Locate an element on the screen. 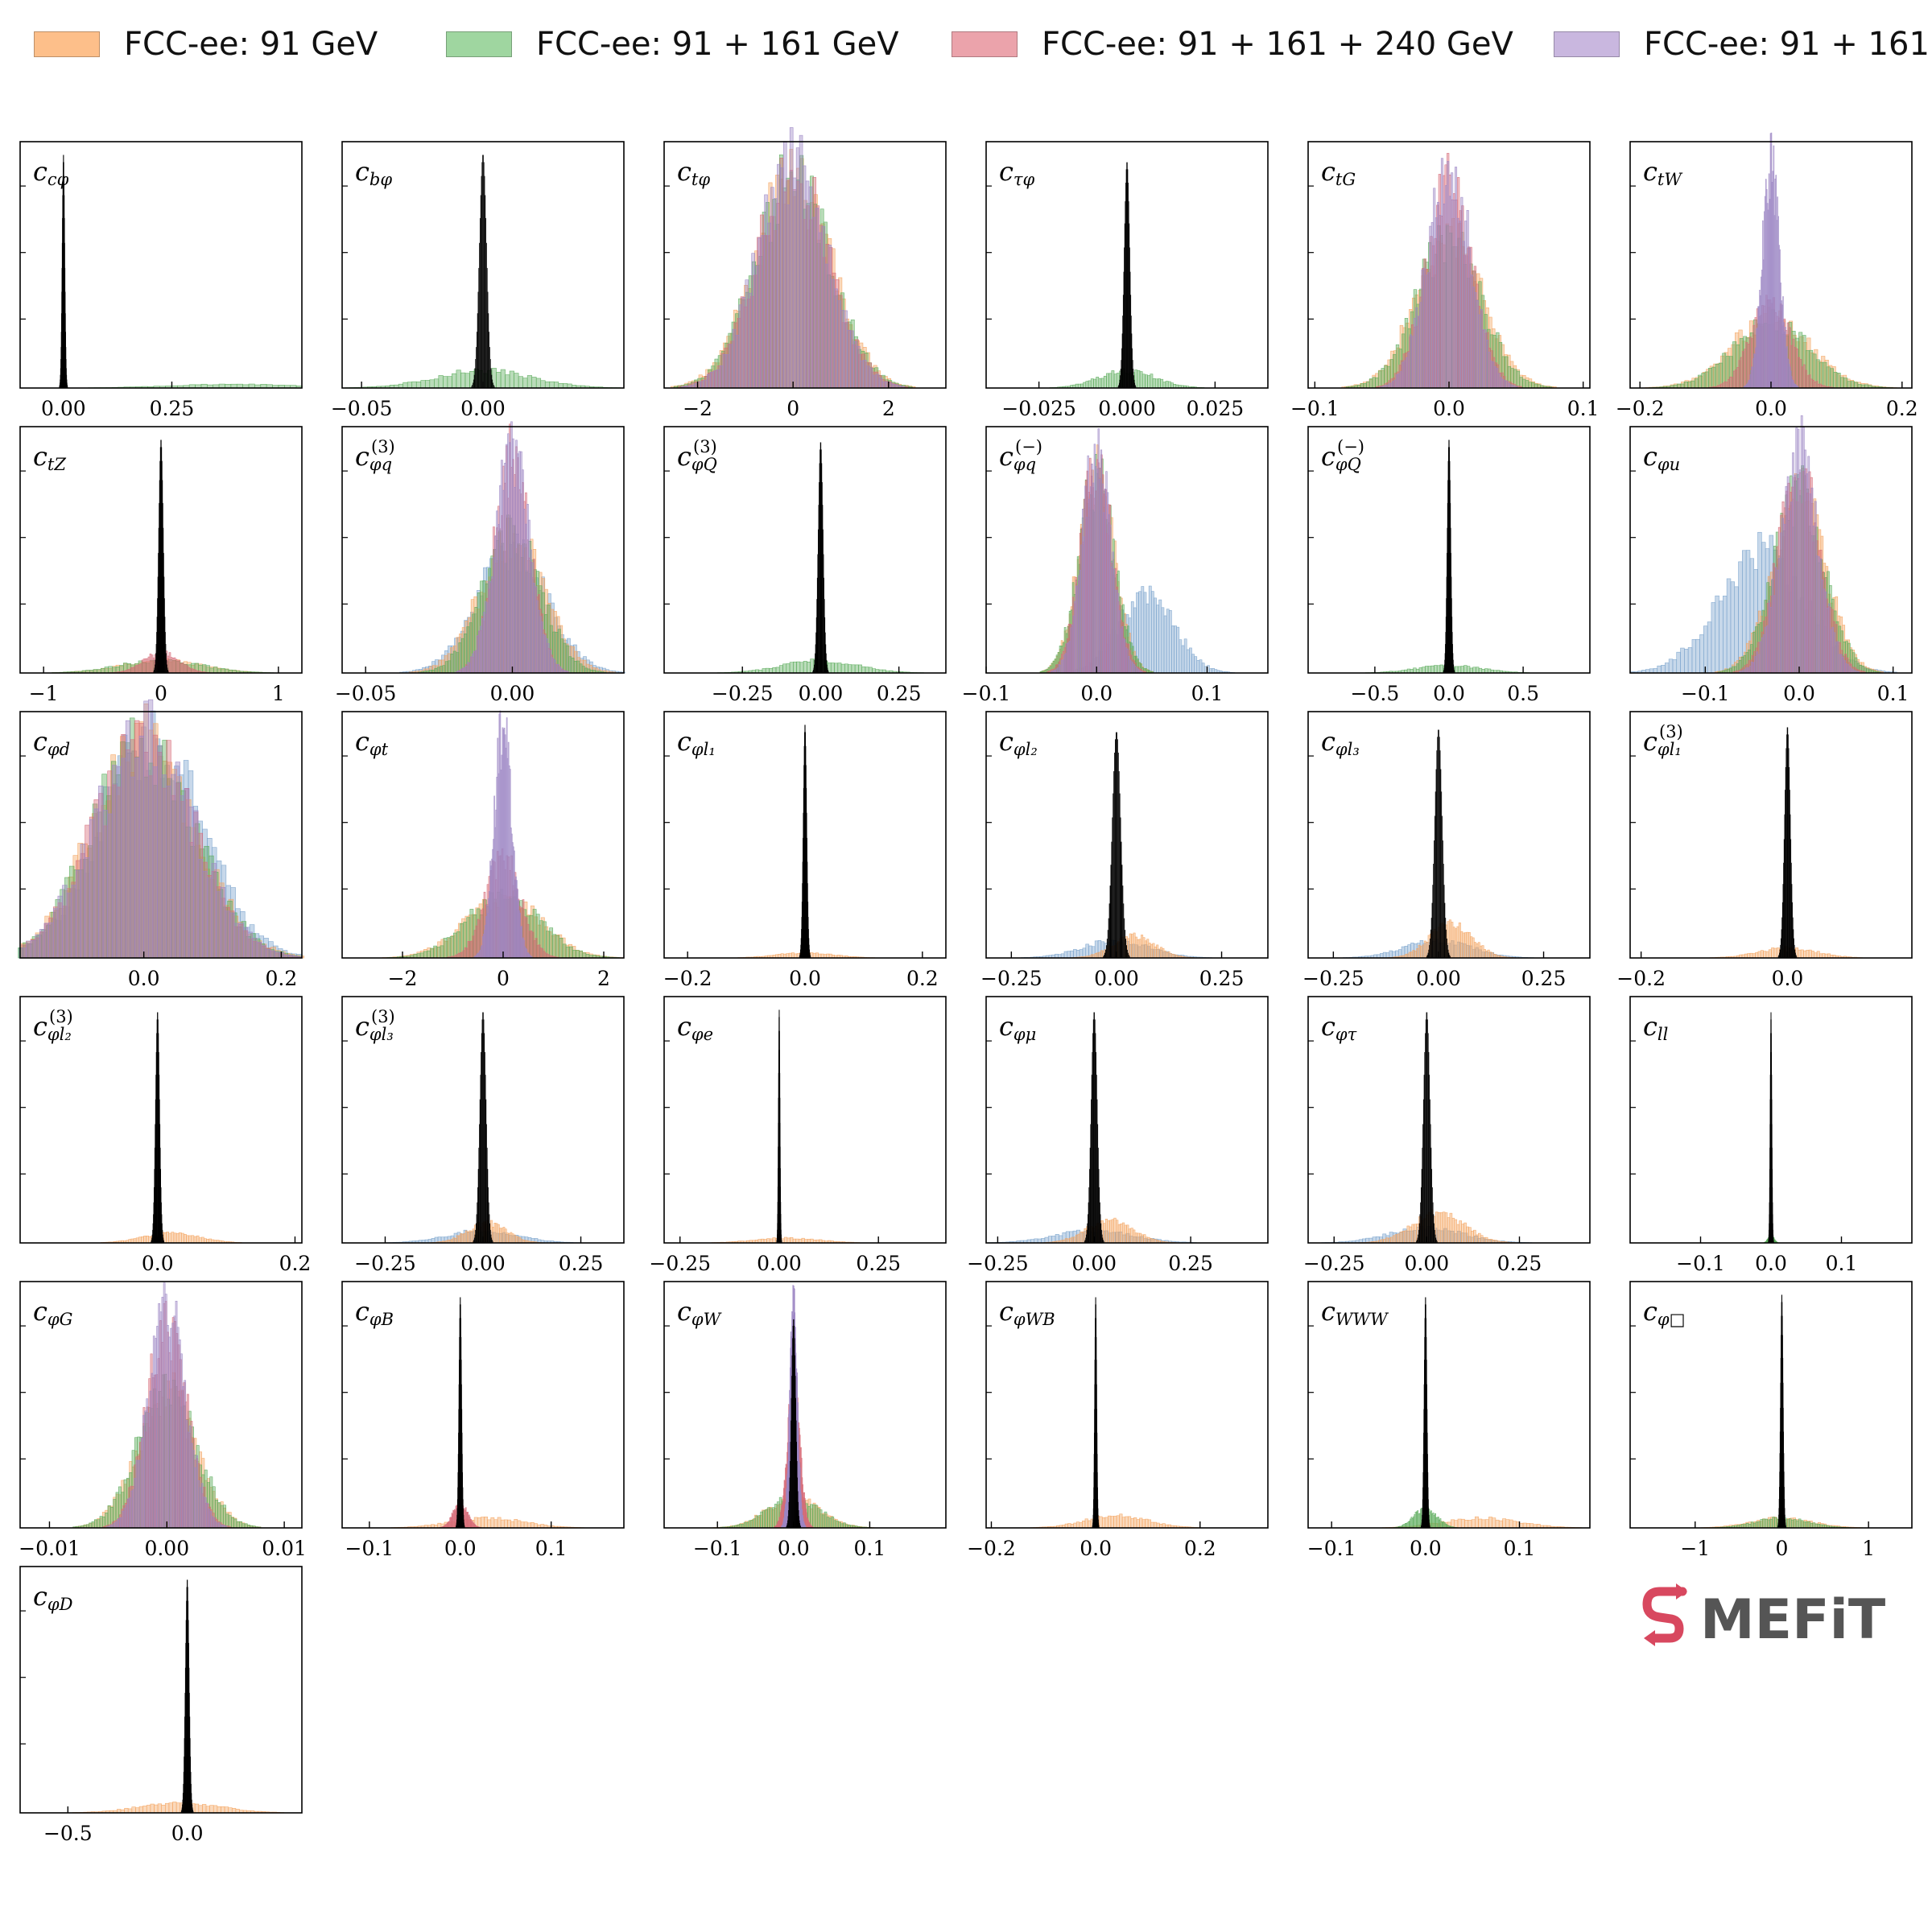  x-tick-label: −0.25 is located at coordinates (998, 1263).